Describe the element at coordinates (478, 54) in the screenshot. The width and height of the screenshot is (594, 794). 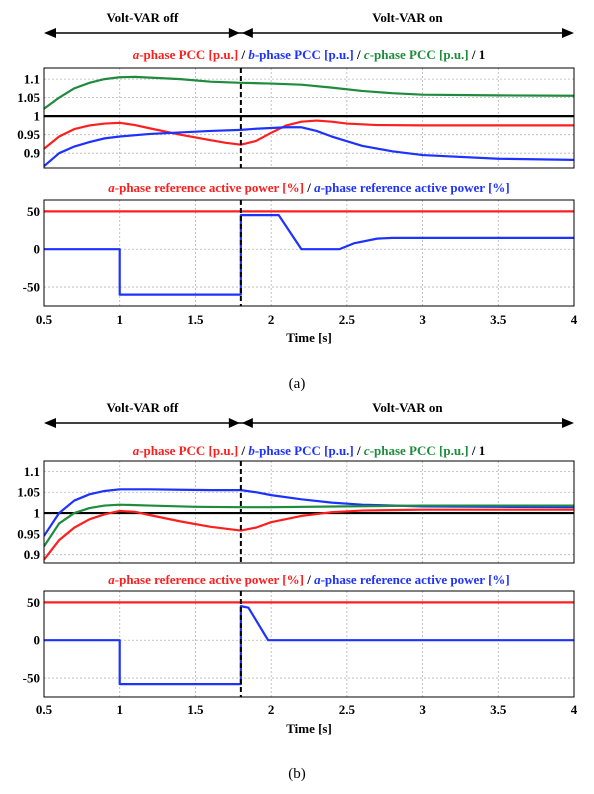
I see `title-part: / 1` at that location.